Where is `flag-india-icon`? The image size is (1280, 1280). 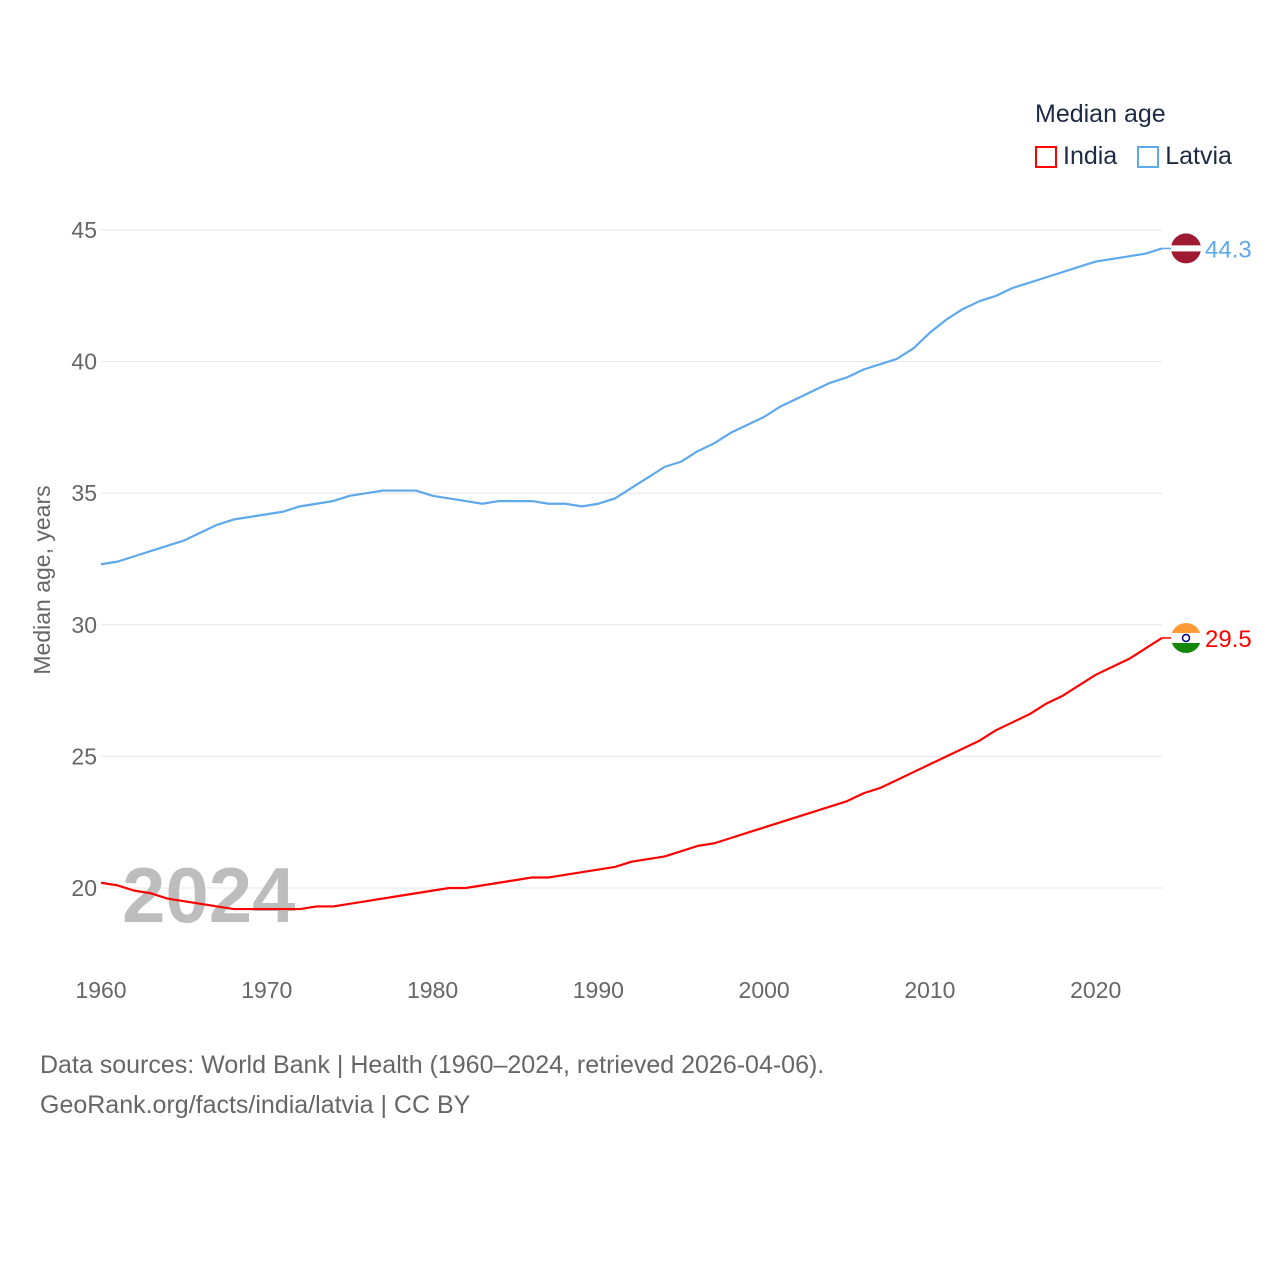
flag-india-icon is located at coordinates (1186, 637).